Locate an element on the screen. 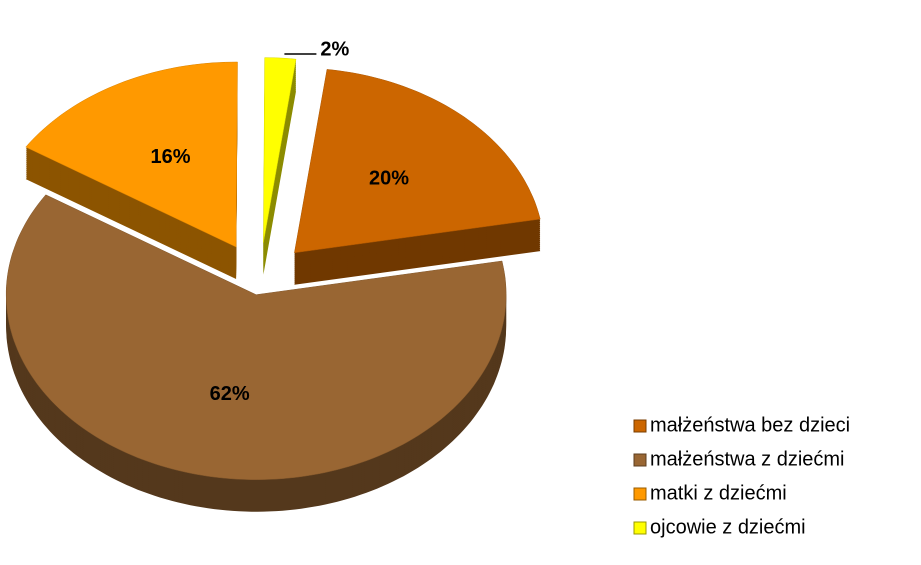 The width and height of the screenshot is (921, 565). legend-label: małżeństwa z dziećmi is located at coordinates (747, 459).